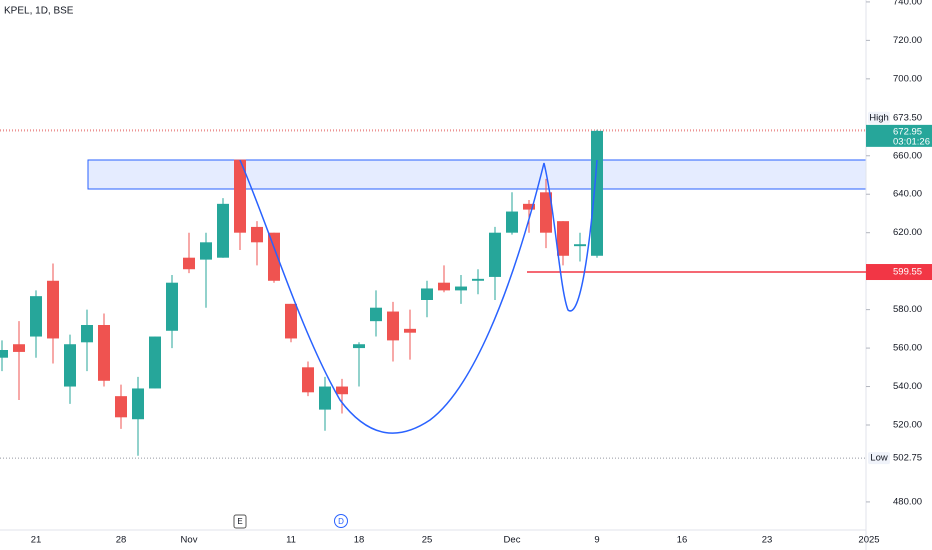 This screenshot has height=550, width=932. Describe the element at coordinates (427, 540) in the screenshot. I see `x-tick-label: 25` at that location.